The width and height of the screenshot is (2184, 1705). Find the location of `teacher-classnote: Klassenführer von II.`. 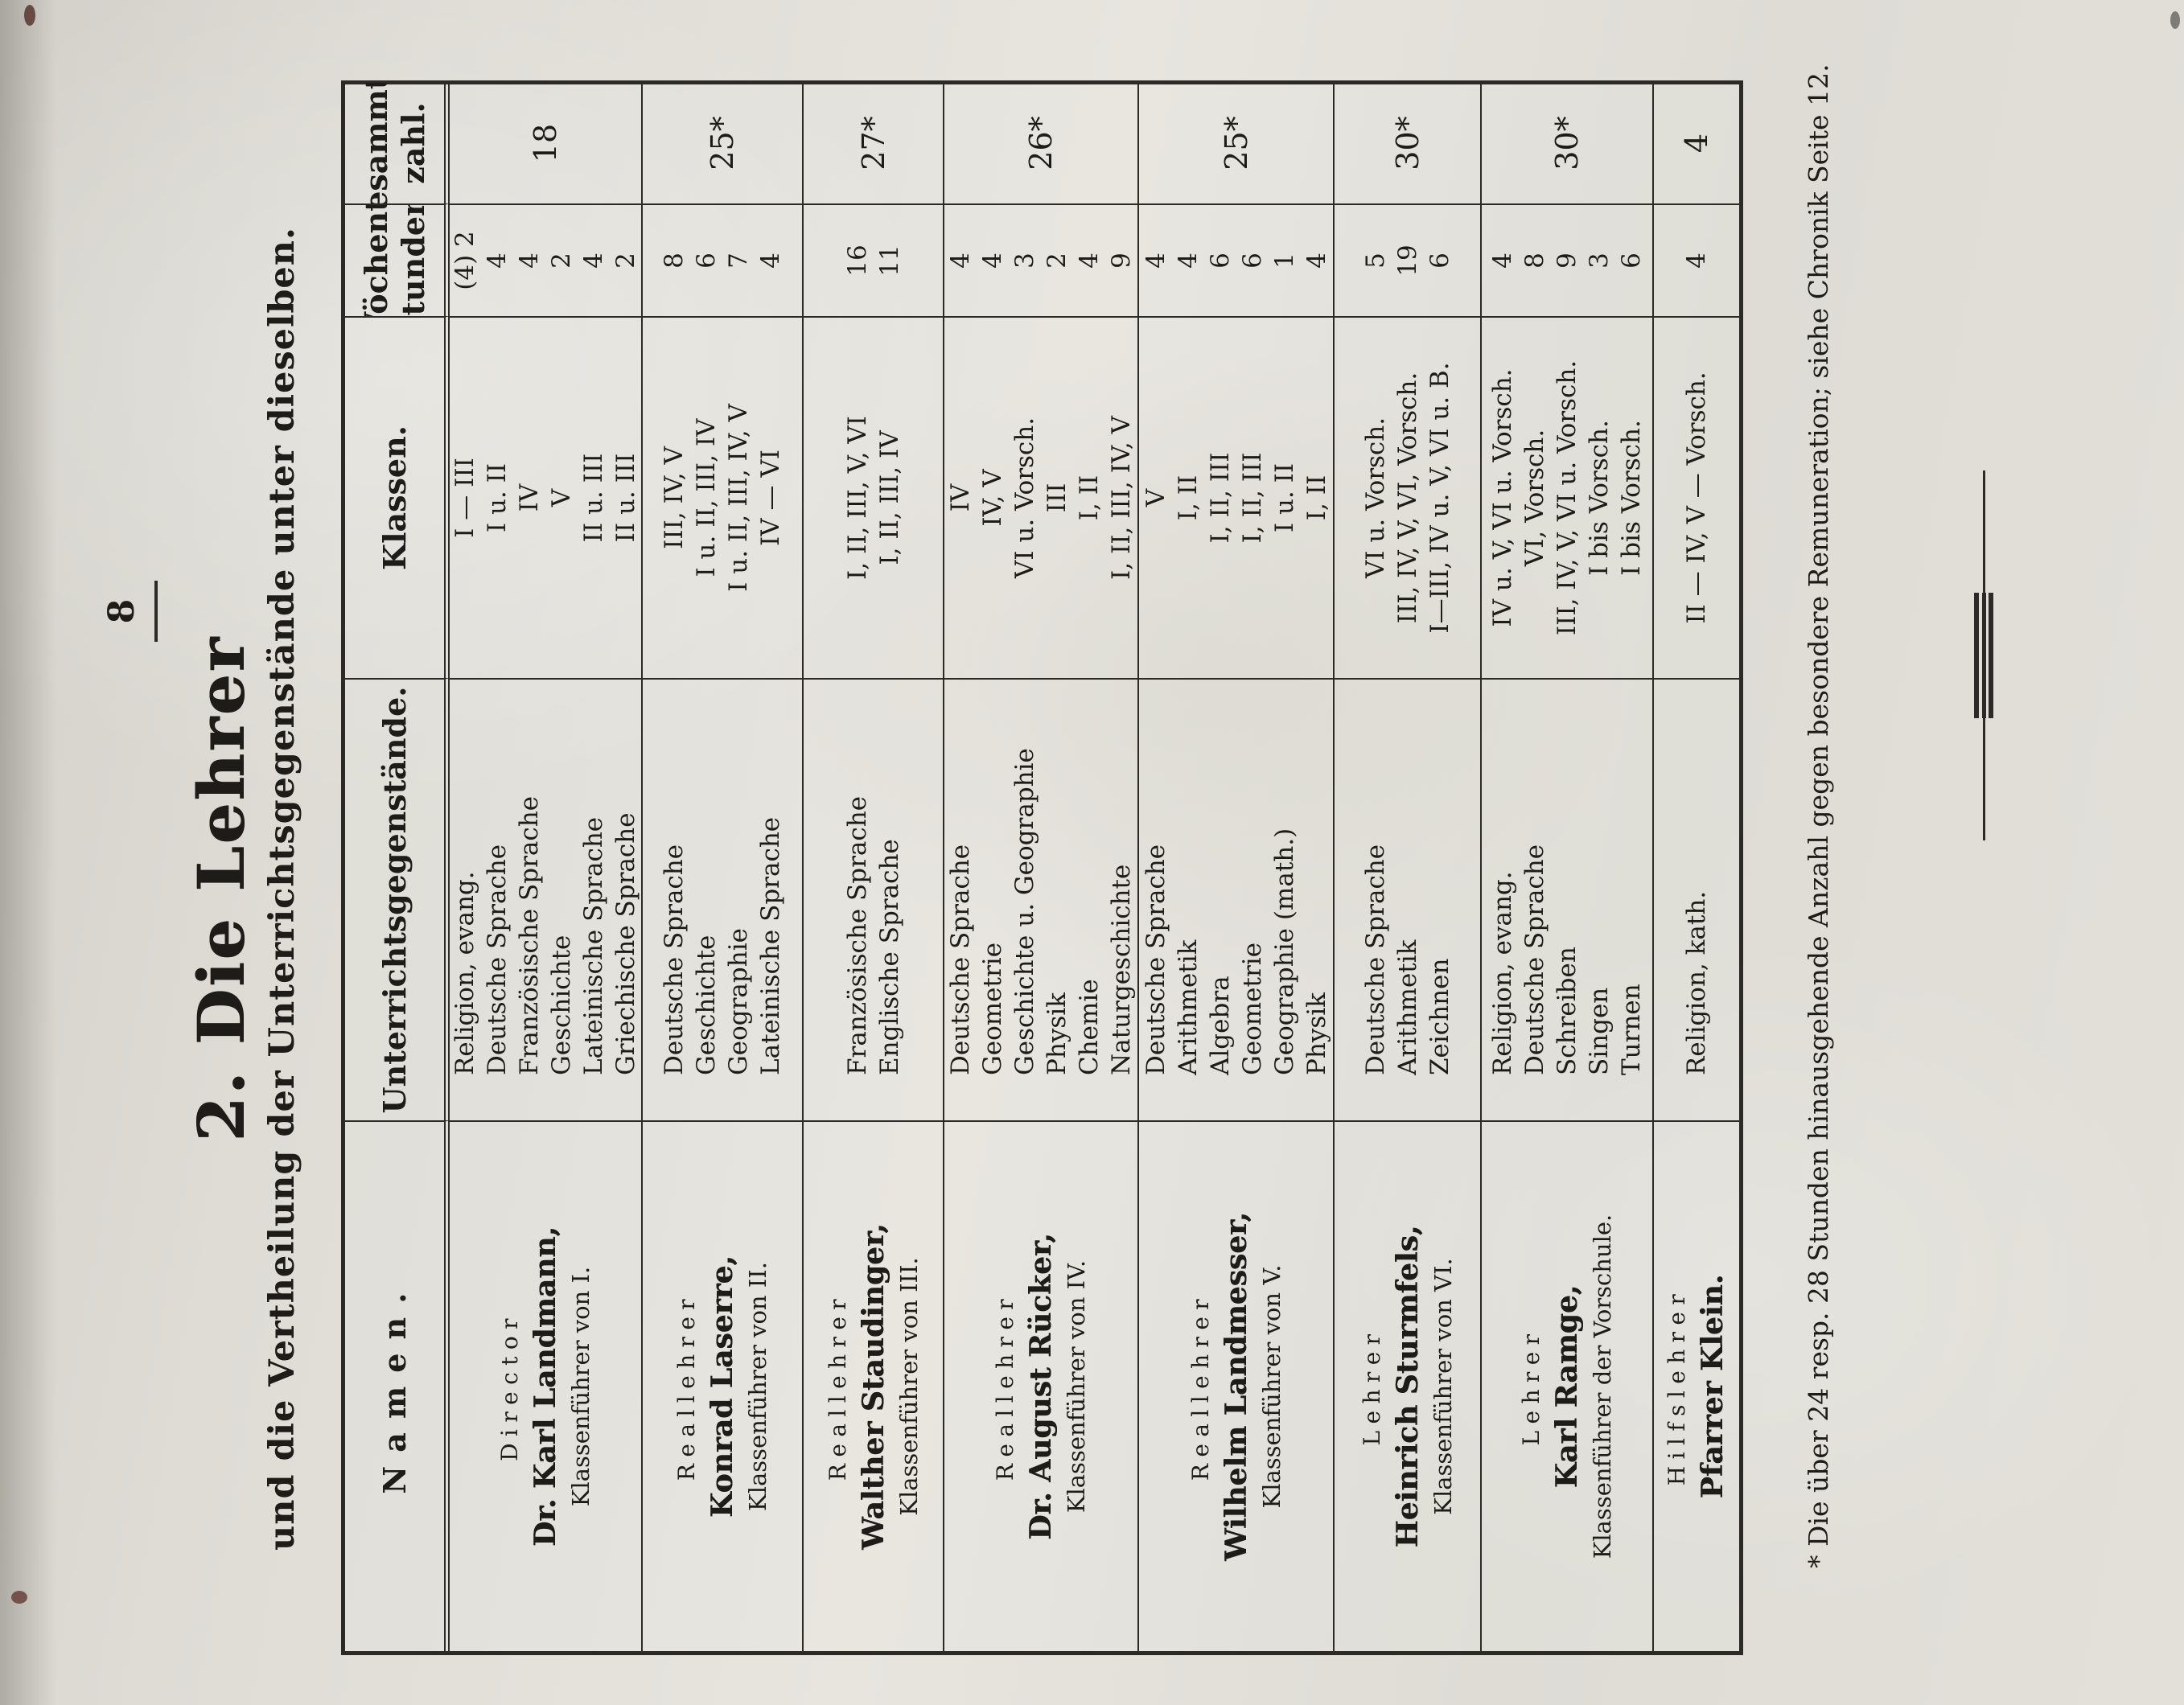

teacher-classnote: Klassenführer von II. is located at coordinates (757, 1386).